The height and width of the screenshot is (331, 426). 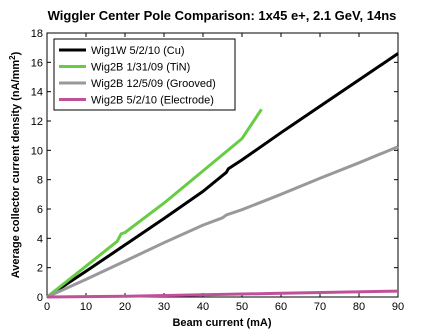 What do you see at coordinates (140, 68) in the screenshot?
I see `legend-label: Wig2B 1/31/09 (TiN)` at bounding box center [140, 68].